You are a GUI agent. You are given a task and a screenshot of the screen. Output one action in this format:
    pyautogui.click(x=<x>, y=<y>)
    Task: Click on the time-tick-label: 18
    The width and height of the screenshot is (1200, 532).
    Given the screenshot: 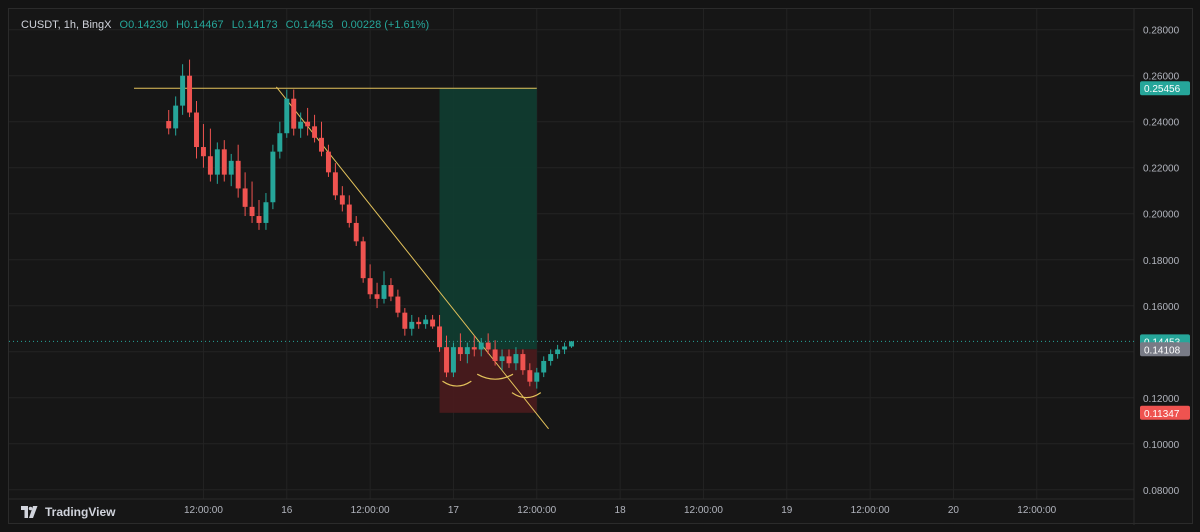 What is the action you would take?
    pyautogui.click(x=621, y=510)
    